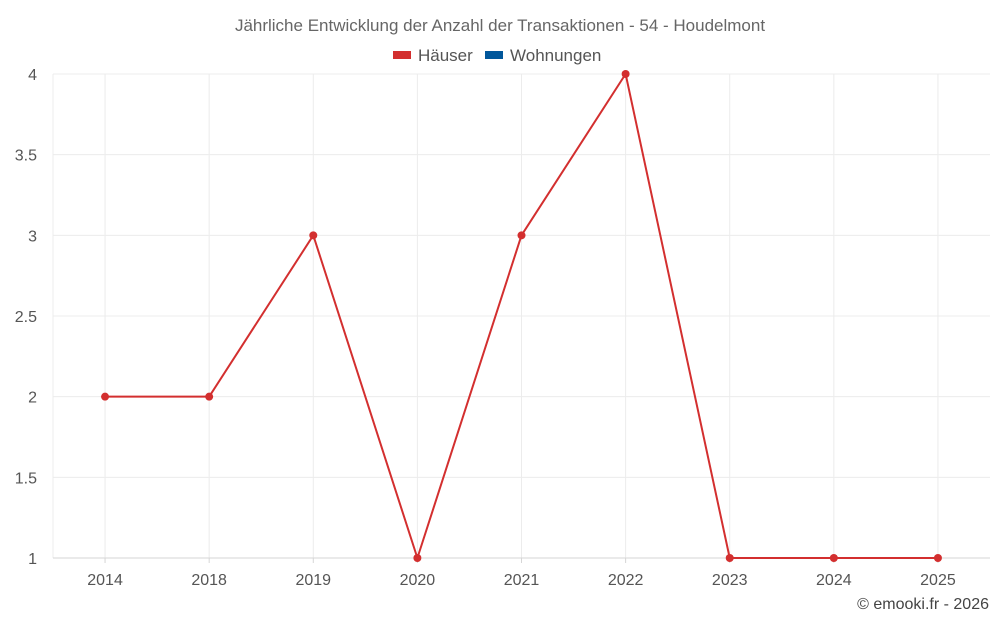 The image size is (1000, 630). Describe the element at coordinates (32, 236) in the screenshot. I see `y-tick-label: 3` at that location.